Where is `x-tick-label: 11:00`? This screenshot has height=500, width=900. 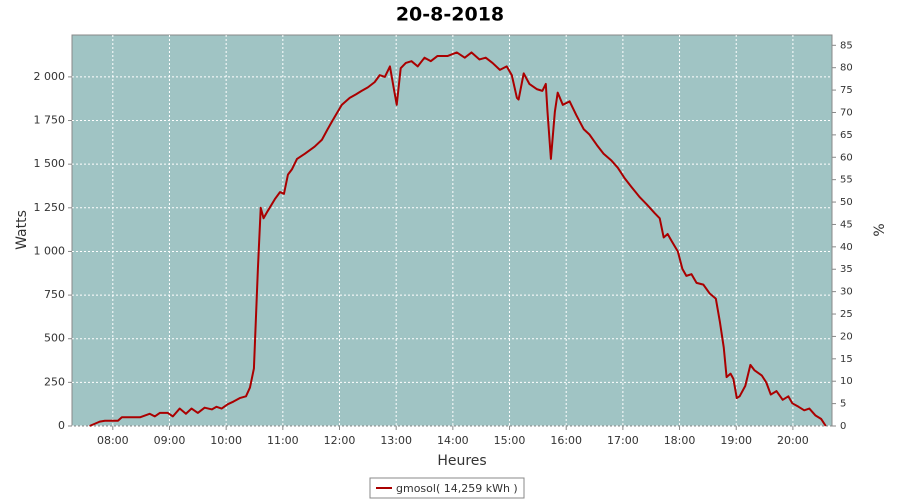 x-tick-label: 11:00 is located at coordinates (283, 440).